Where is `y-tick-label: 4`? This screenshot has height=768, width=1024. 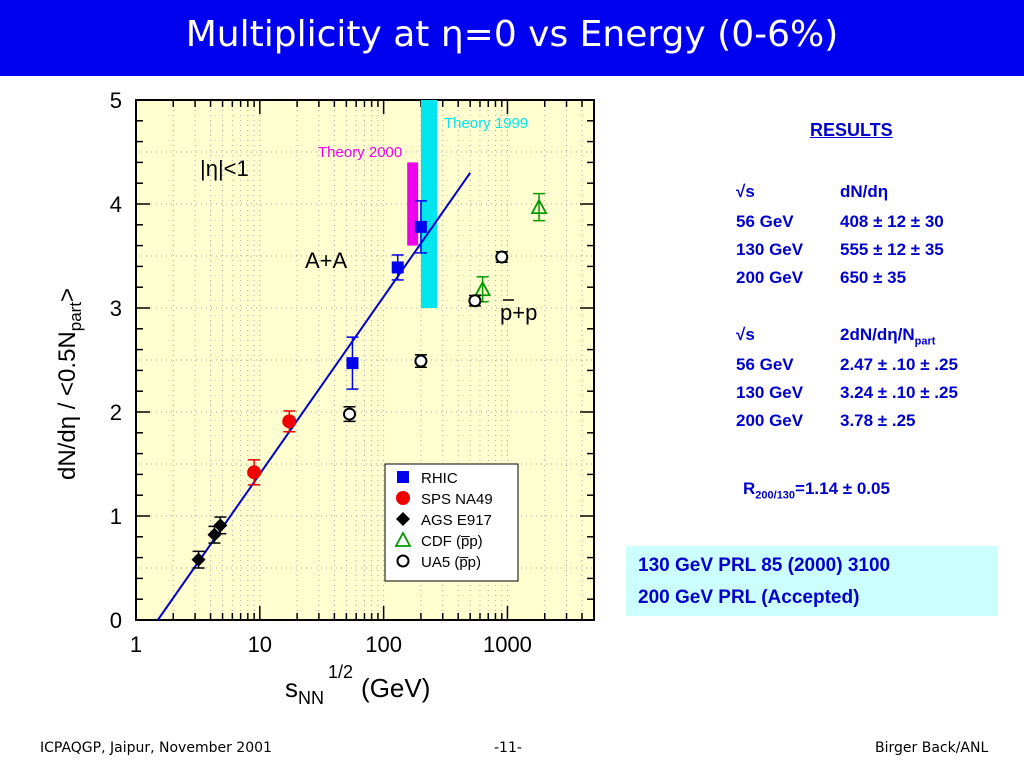
y-tick-label: 4 is located at coordinates (116, 204).